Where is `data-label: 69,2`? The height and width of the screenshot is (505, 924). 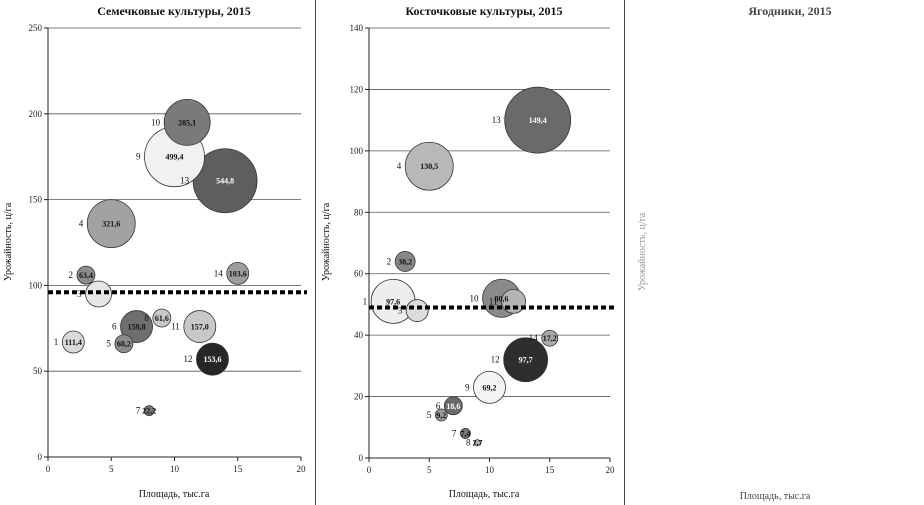 data-label: 69,2 is located at coordinates (490, 387).